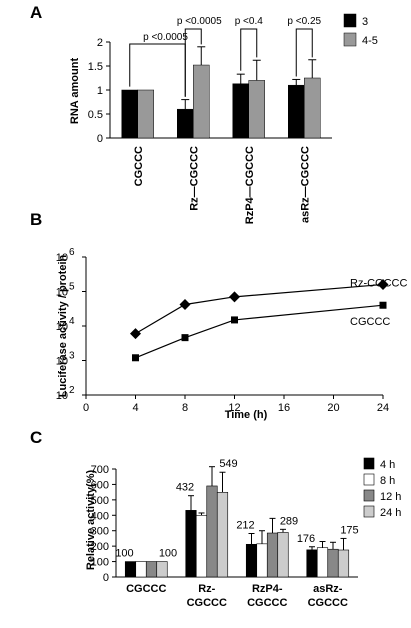 This screenshot has width=411, height=628. I want to click on chart-a-legend-label: 3, so click(365, 22).